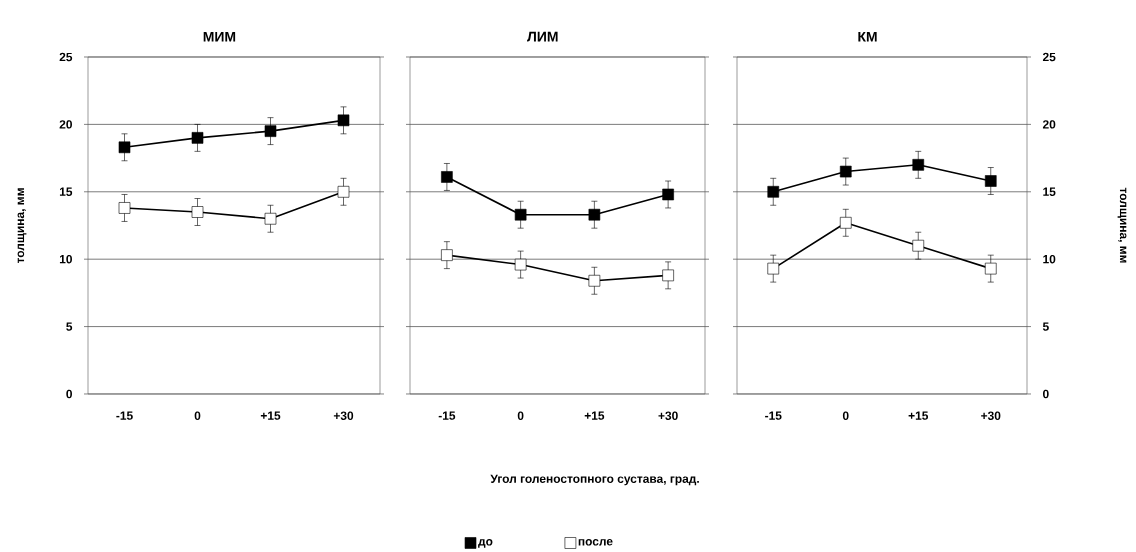 The width and height of the screenshot is (1136, 552). I want to click on chart-title: МИМ, so click(219, 36).